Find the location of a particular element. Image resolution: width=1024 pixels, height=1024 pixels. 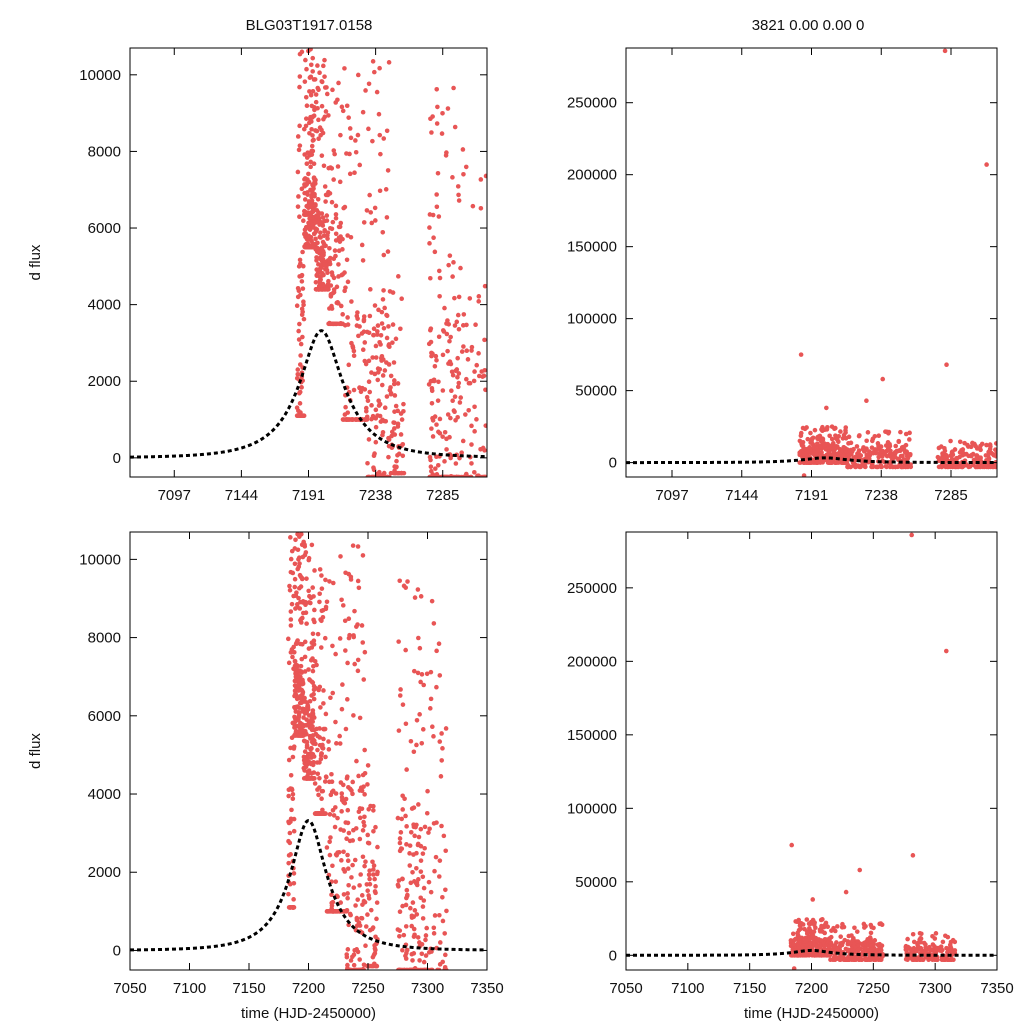

x-tick-label: 7097 is located at coordinates (671, 495).